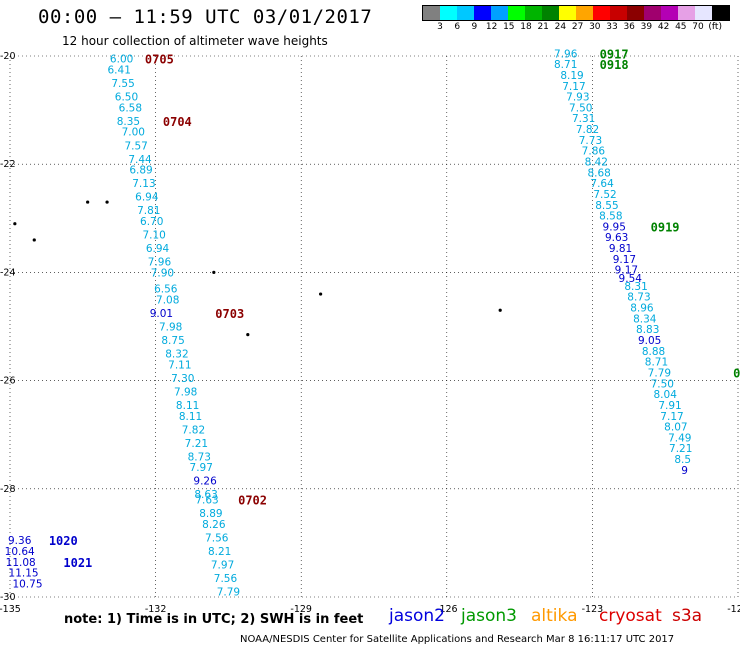 This screenshot has height=650, width=740. I want to click on legend-label: 36, so click(629, 27).